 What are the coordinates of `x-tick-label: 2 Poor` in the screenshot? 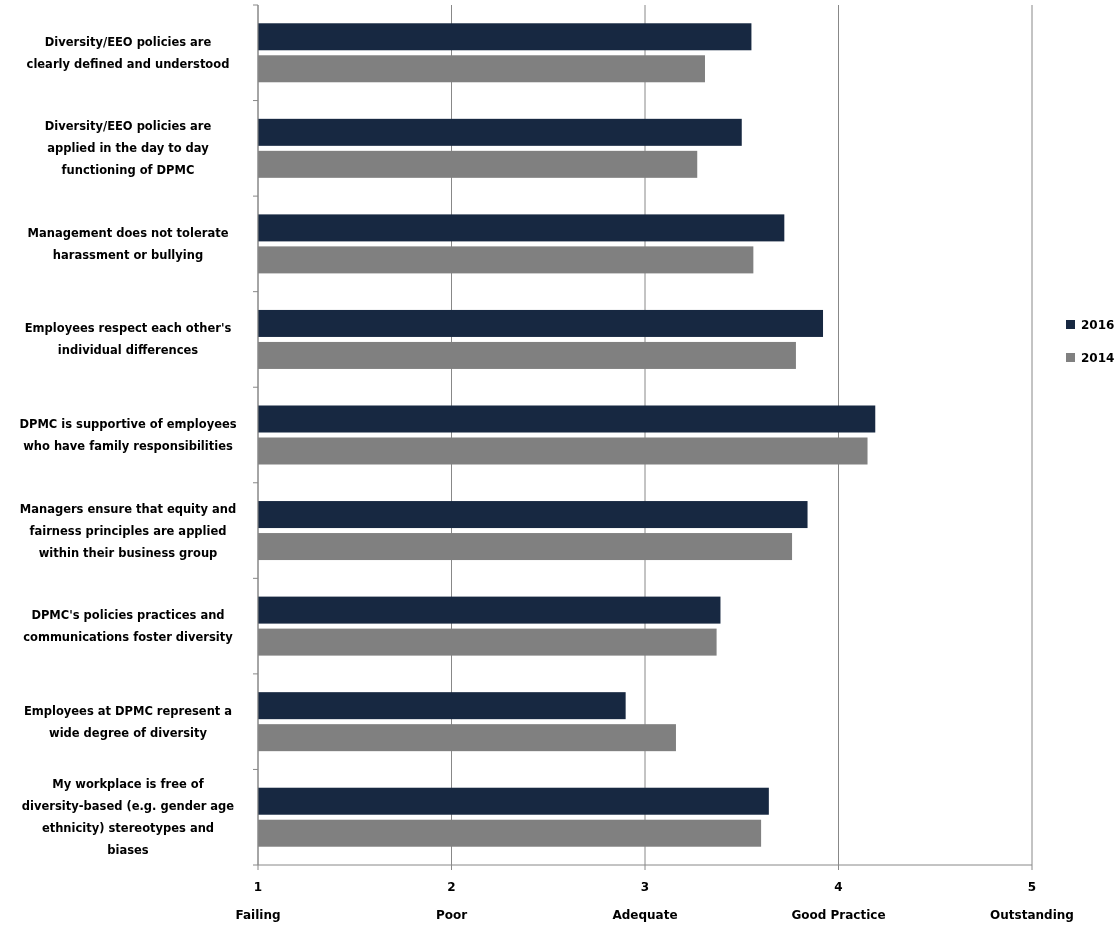 It's located at (451, 901).